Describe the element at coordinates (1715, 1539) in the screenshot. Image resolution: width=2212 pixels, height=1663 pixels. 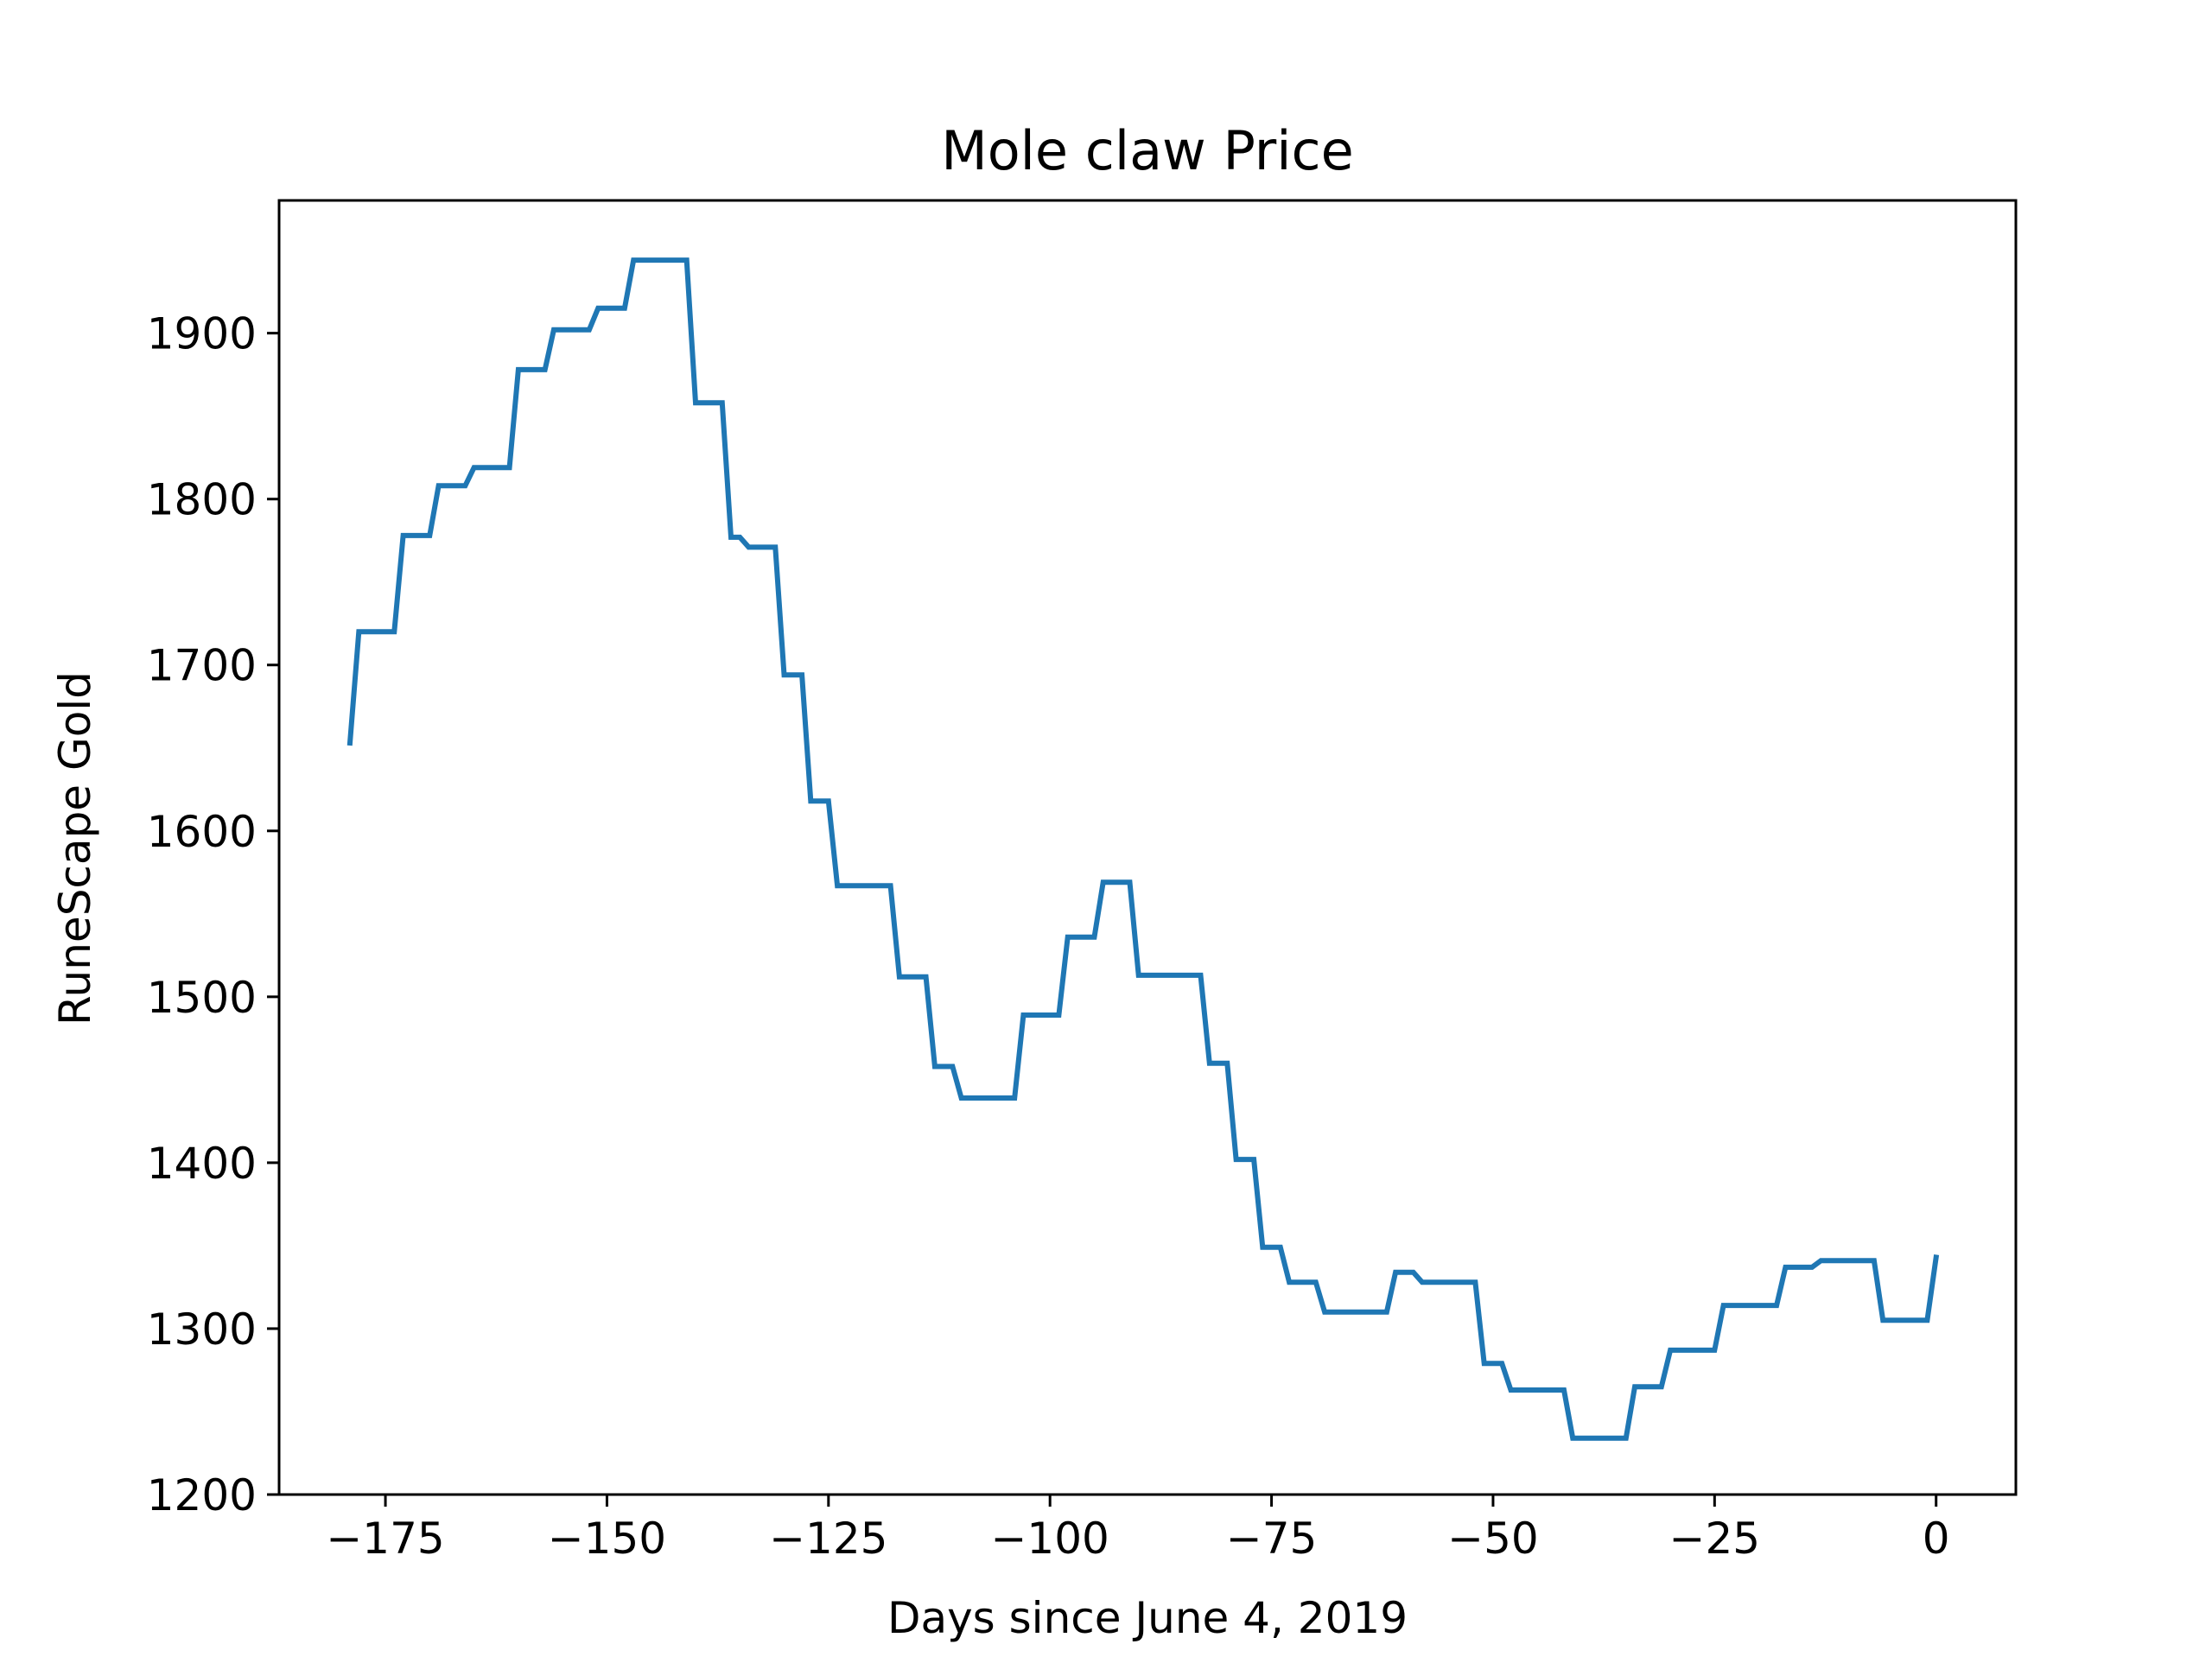
I see `x-tick-label: −25` at that location.